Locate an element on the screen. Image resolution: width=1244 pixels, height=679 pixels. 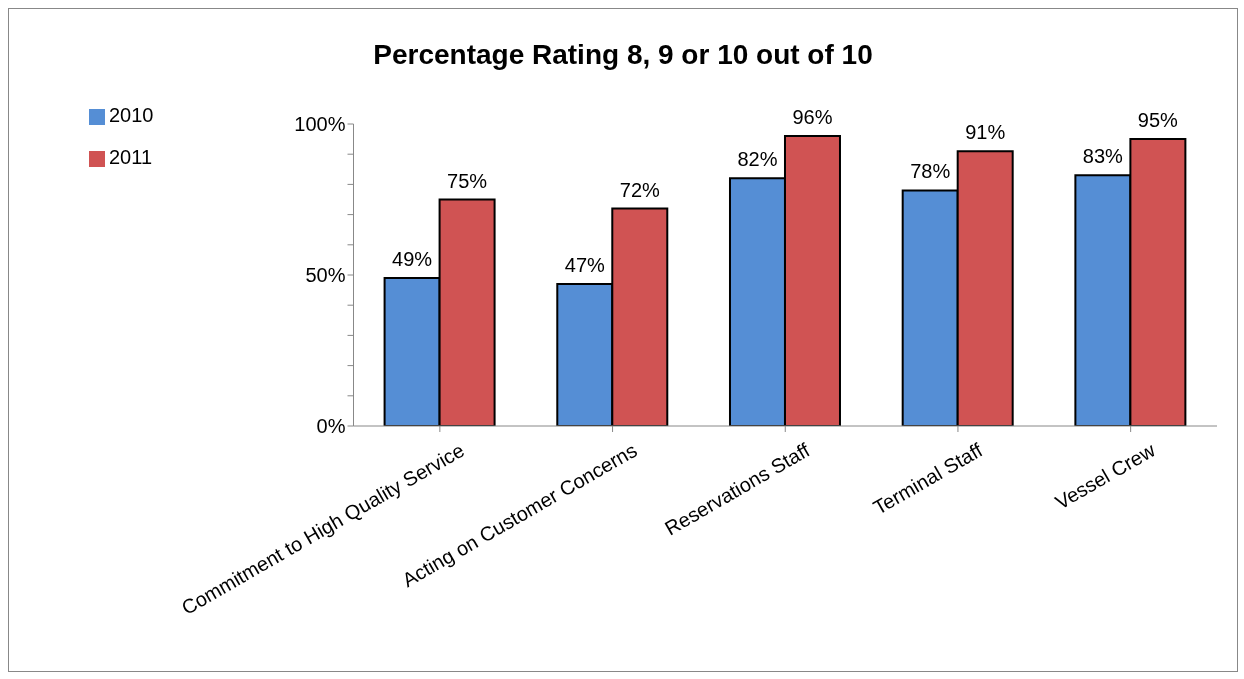
chart-title: Percentage Rating 8, 9 or 10 out of 10 is located at coordinates (623, 55).